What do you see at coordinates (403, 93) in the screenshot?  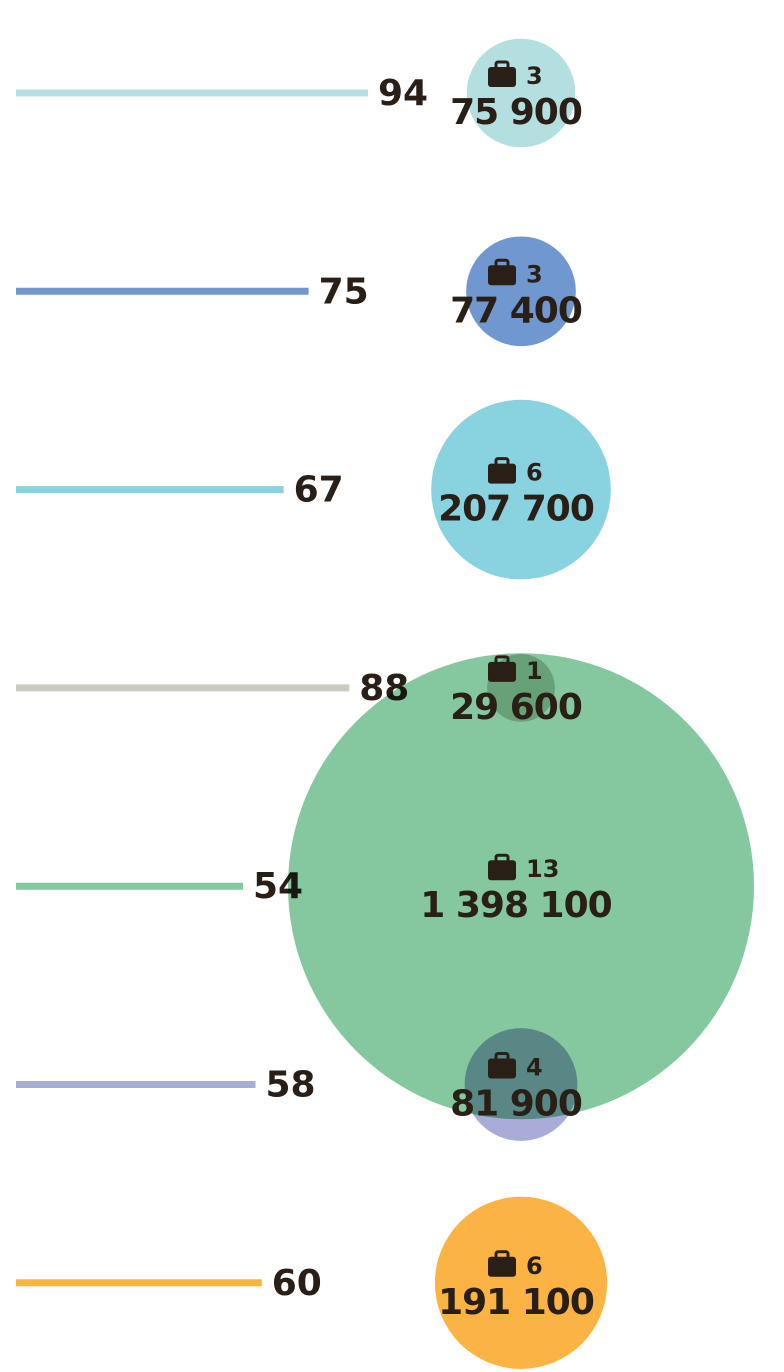 I see `bar-value-label: 94` at bounding box center [403, 93].